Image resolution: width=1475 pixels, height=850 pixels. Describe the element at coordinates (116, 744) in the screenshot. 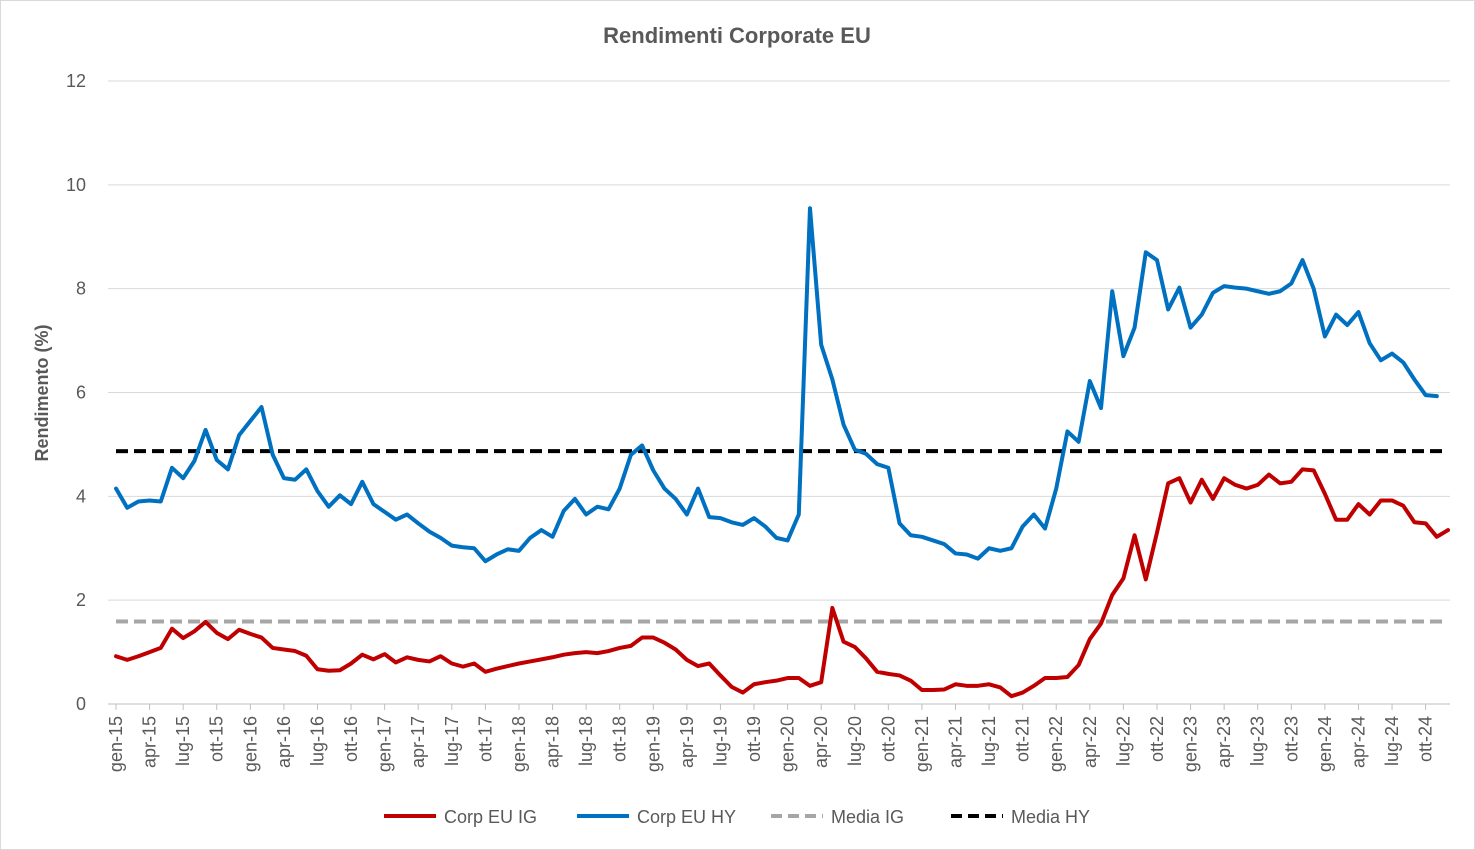

I see `x-tick-label: gen-15` at that location.